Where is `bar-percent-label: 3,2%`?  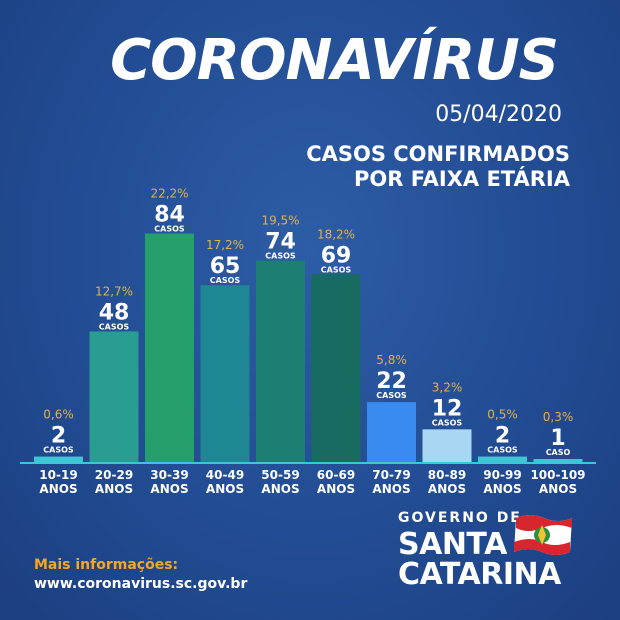
bar-percent-label: 3,2% is located at coordinates (447, 387).